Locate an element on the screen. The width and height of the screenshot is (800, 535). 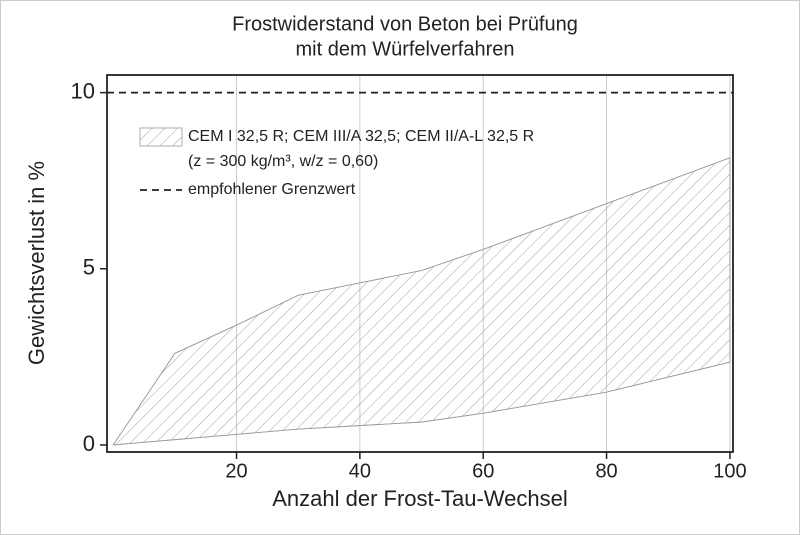
x-tick-label: 20 is located at coordinates (236, 471).